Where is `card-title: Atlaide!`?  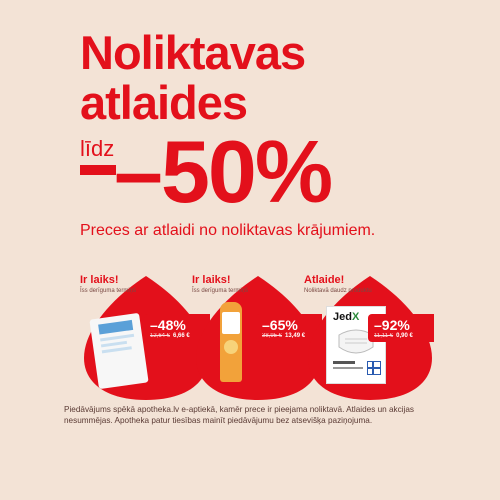
card-title: Atlaide! is located at coordinates (324, 280).